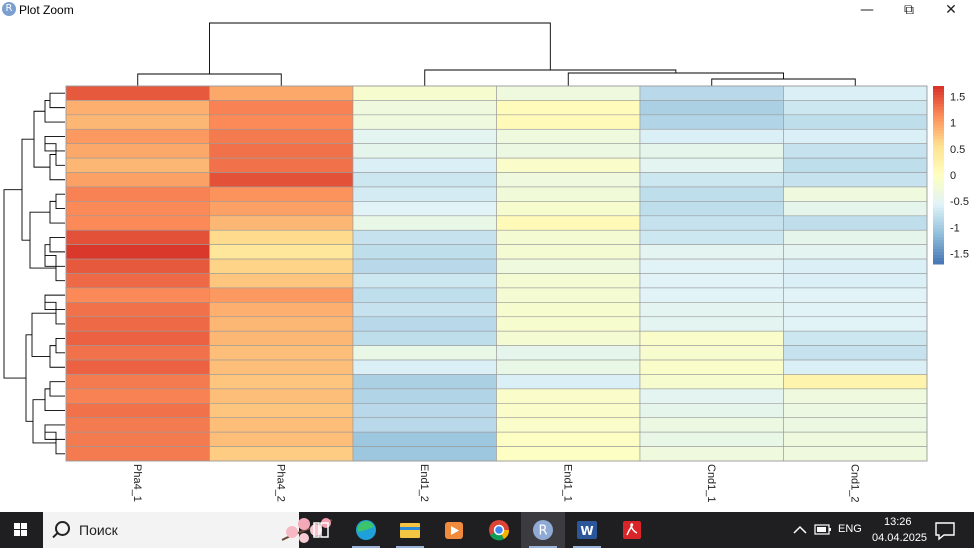 The width and height of the screenshot is (974, 553). I want to click on word-button: W, so click(587, 530).